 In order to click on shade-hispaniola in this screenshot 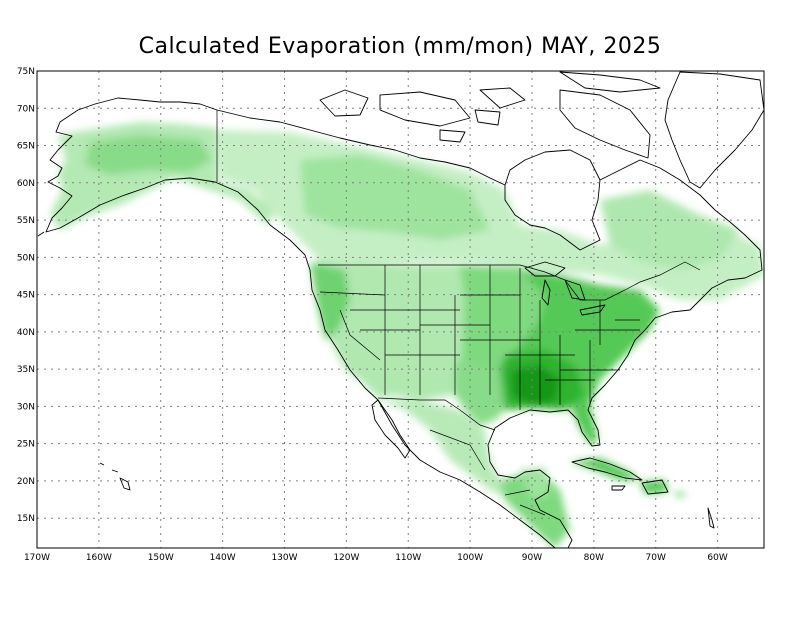, I will do `click(654, 487)`.